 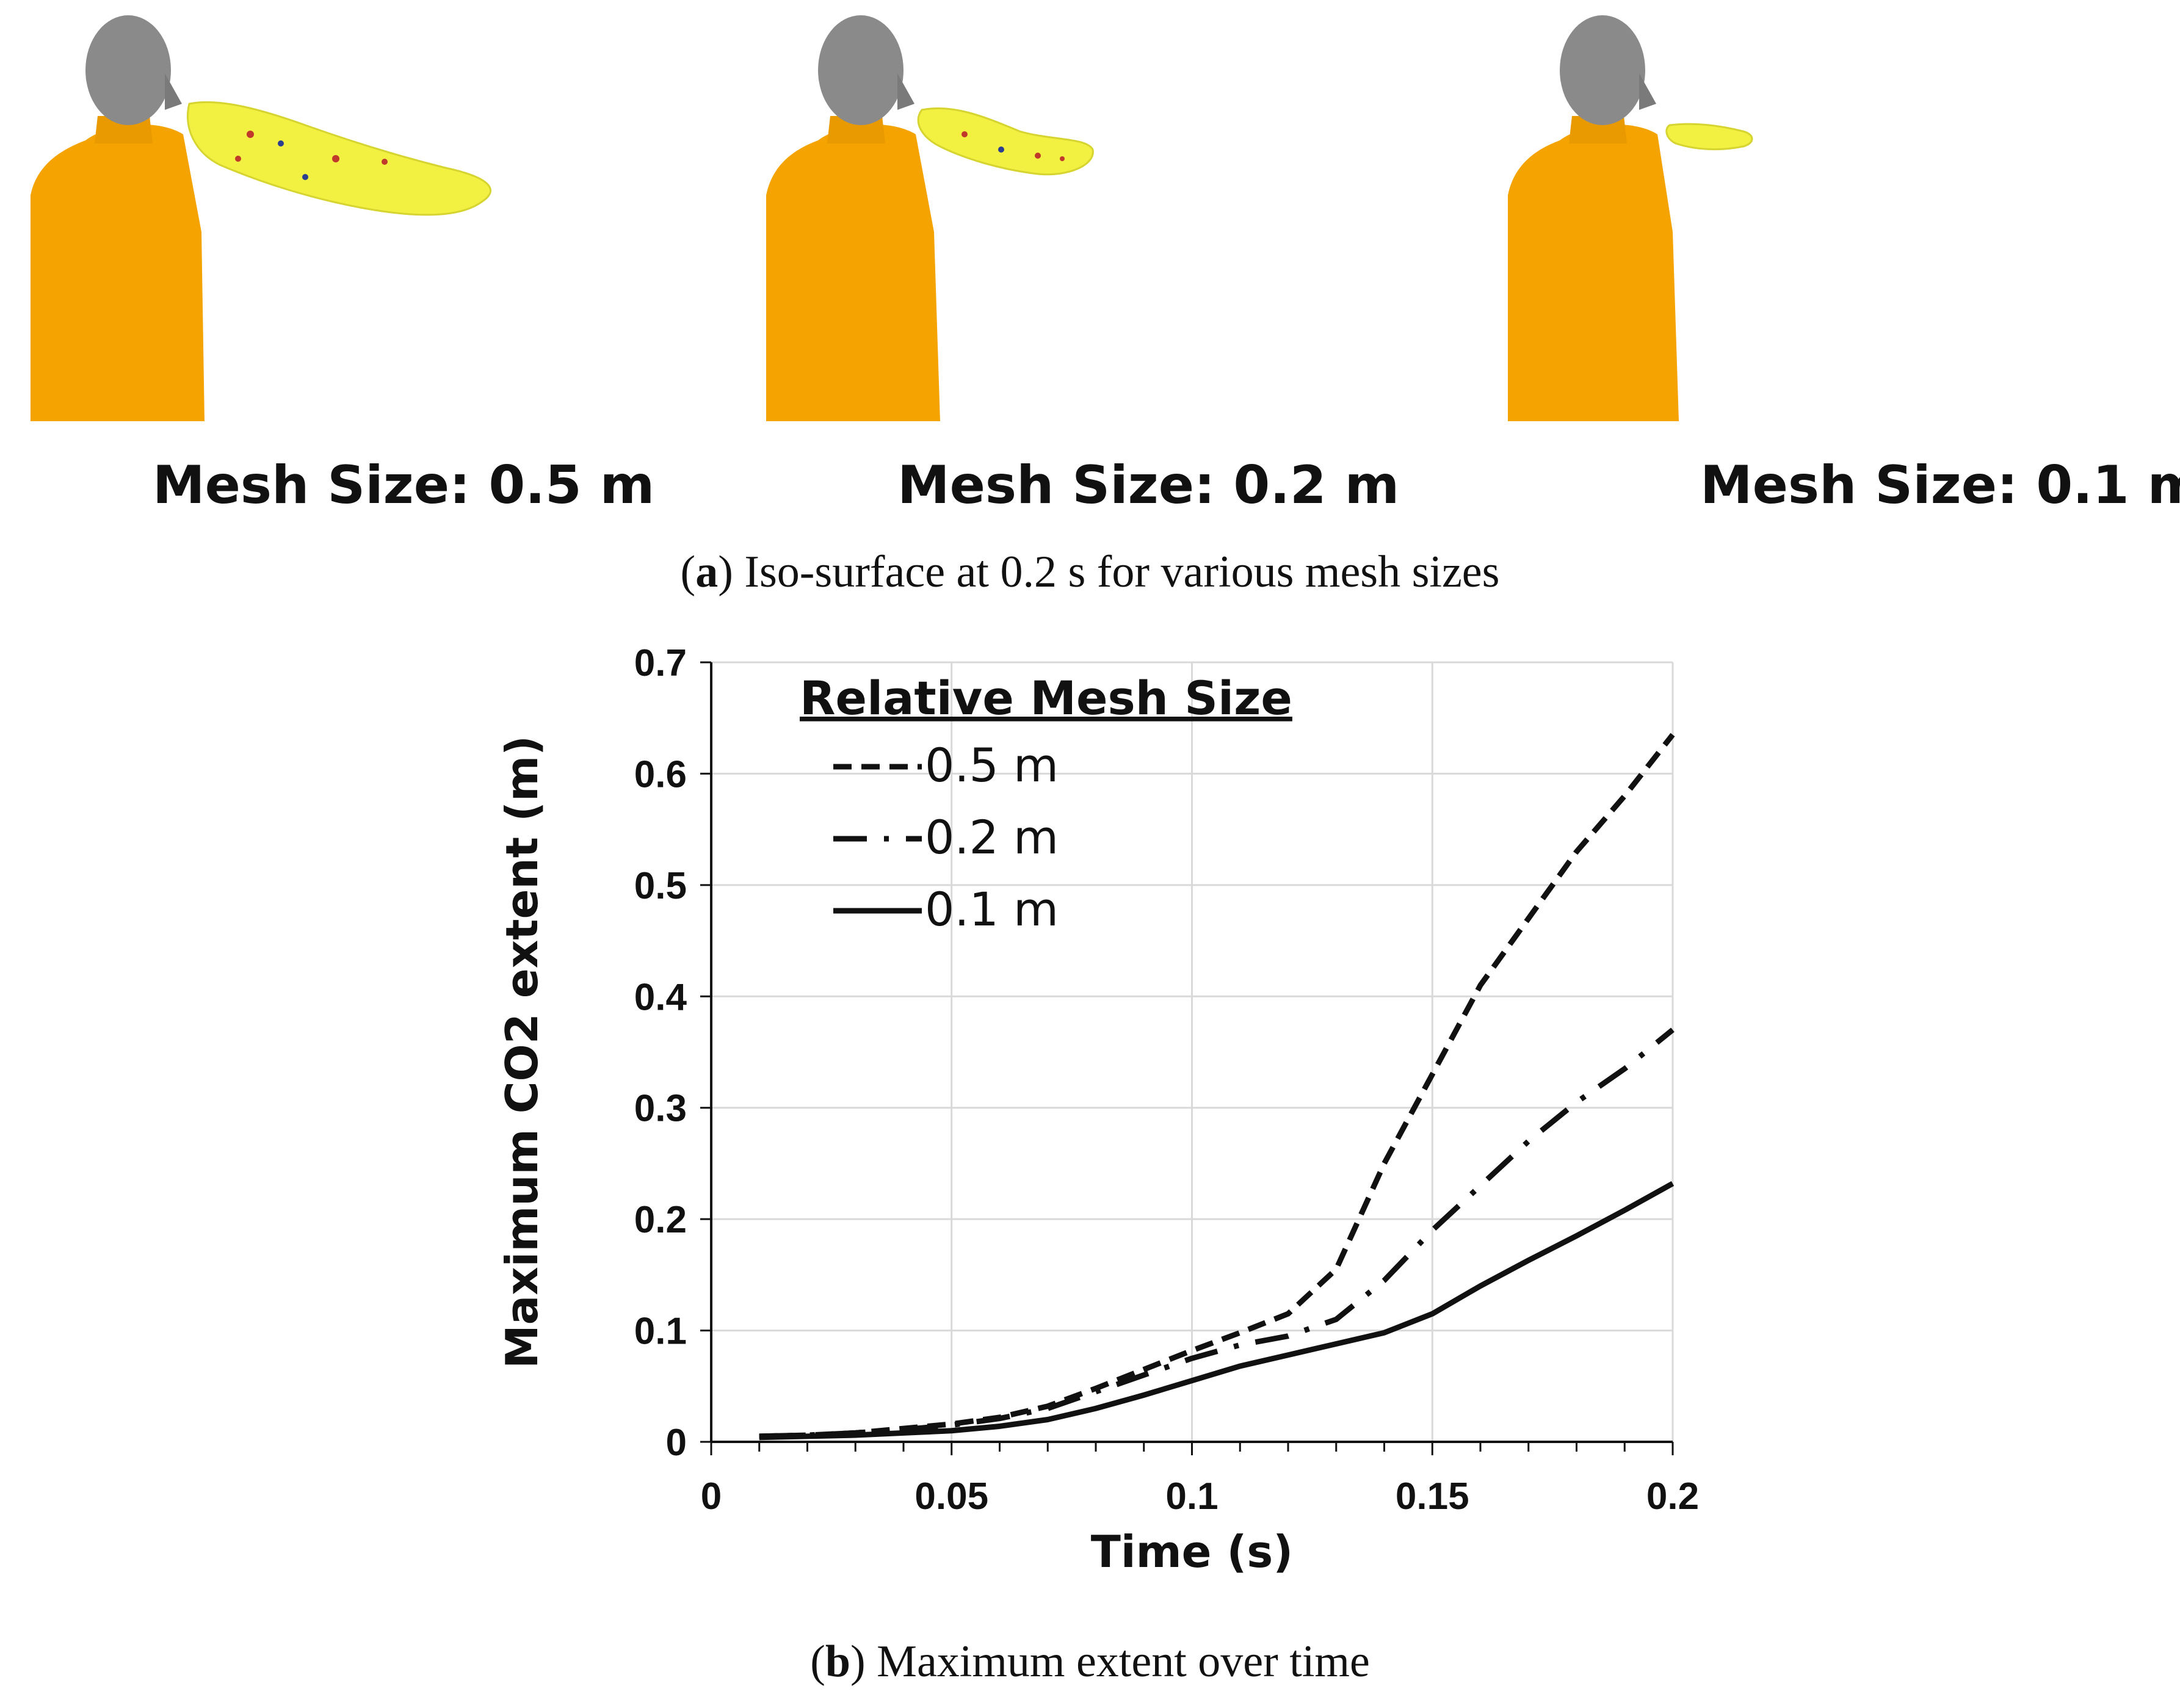 I want to click on y-tick-label: 0, so click(x=676, y=1443).